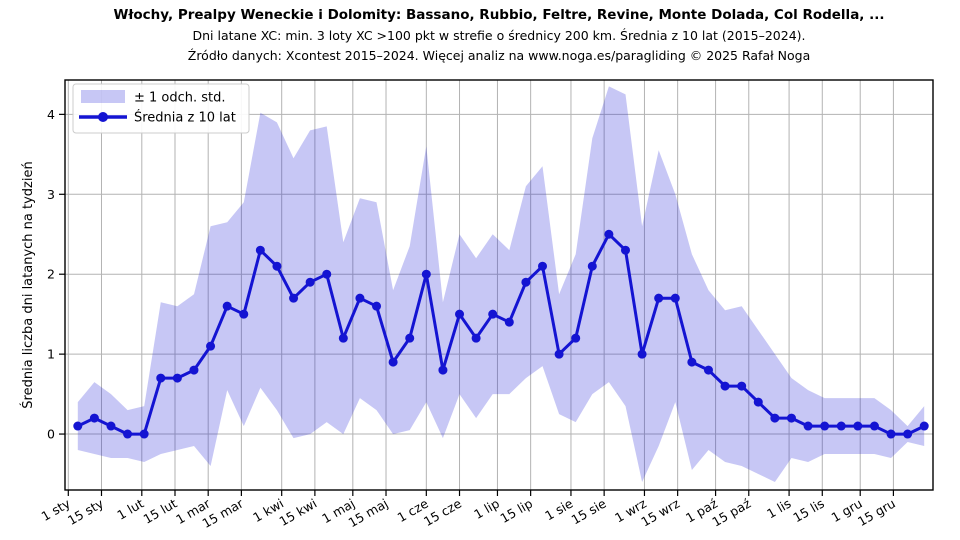 Image resolution: width=960 pixels, height=540 pixels. What do you see at coordinates (51, 354) in the screenshot?
I see `y-tick-label: 1` at bounding box center [51, 354].